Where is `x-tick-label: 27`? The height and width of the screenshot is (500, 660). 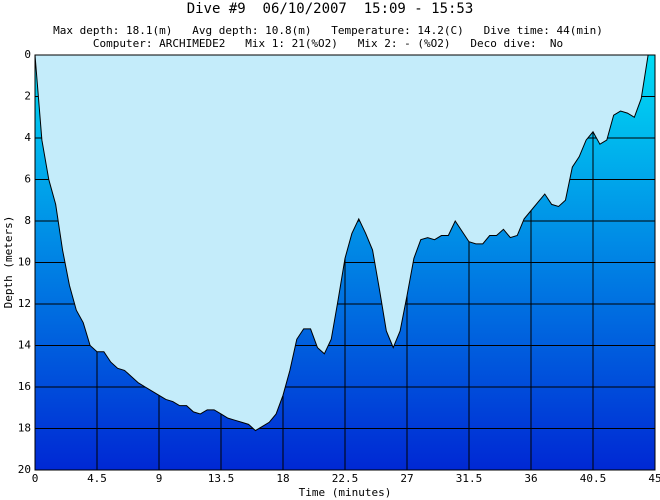 x-tick-label: 27 is located at coordinates (406, 478).